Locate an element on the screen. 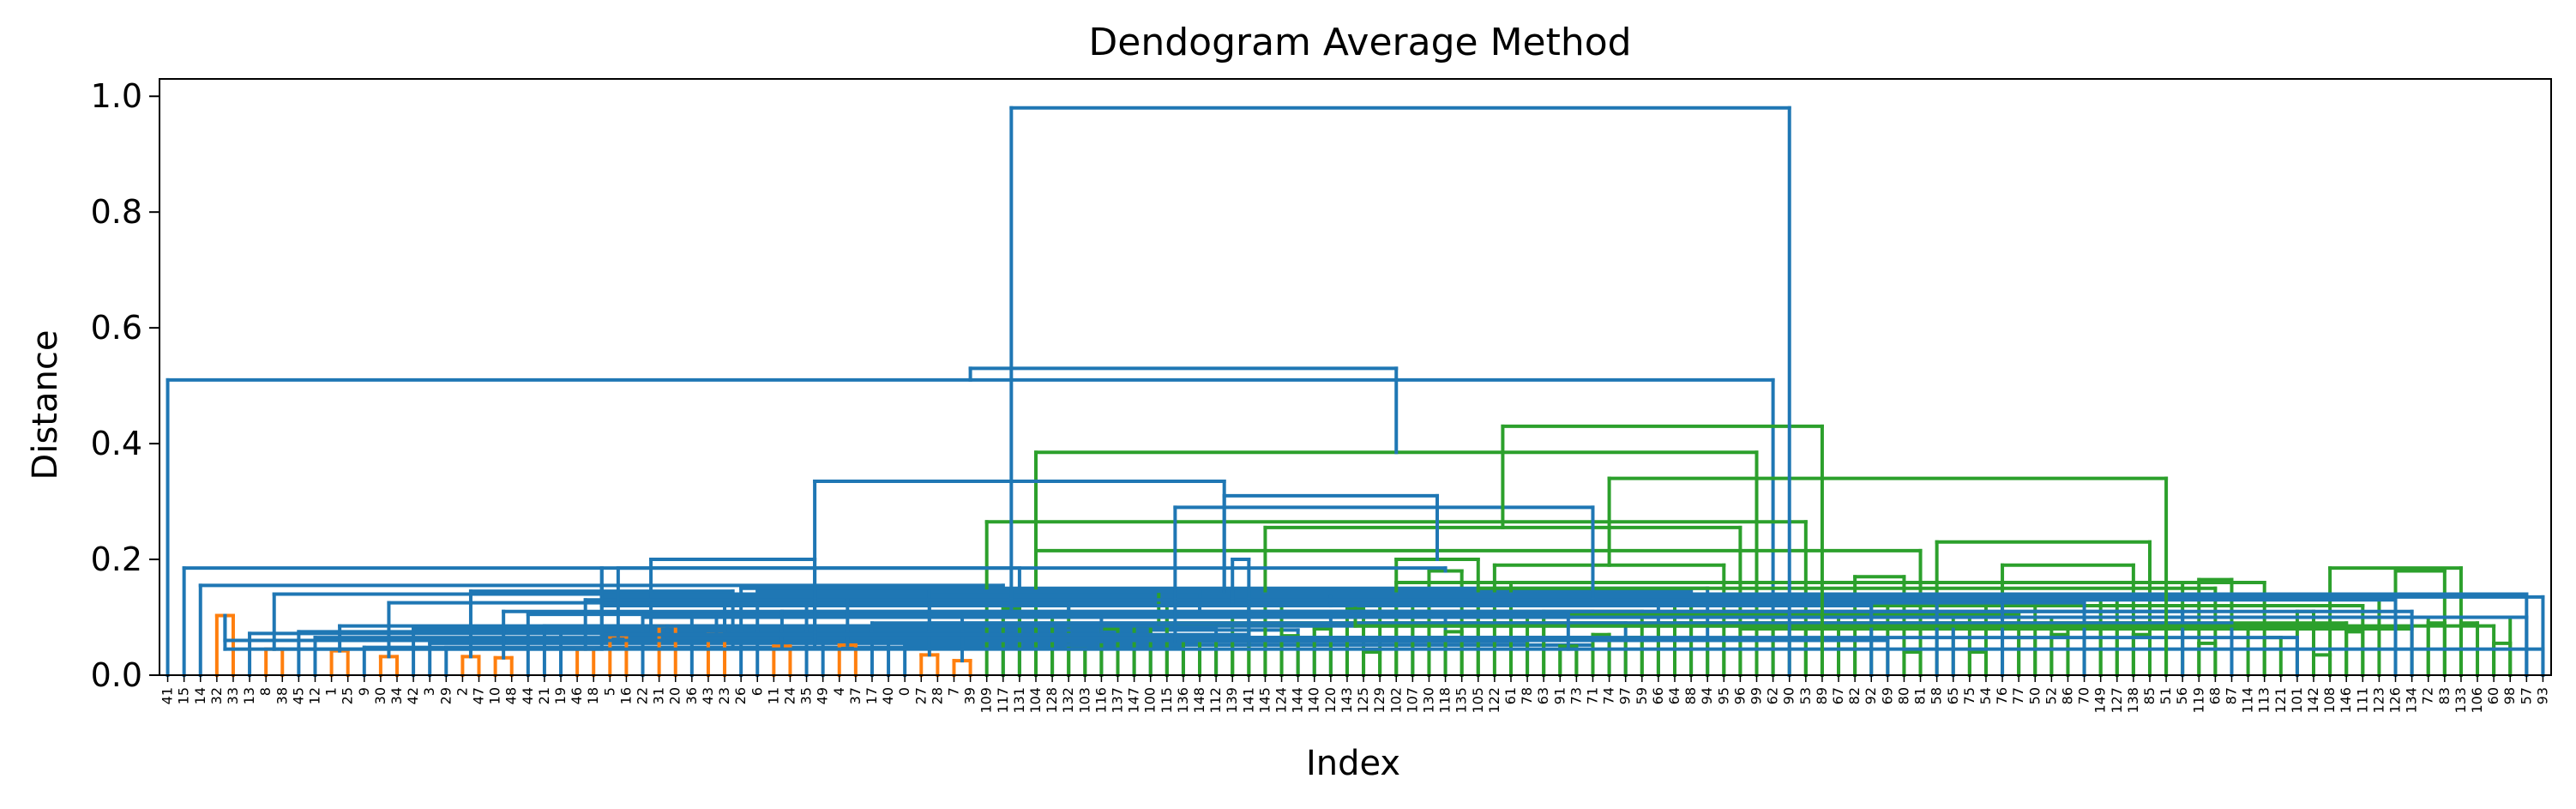 This screenshot has height=809, width=2576. leaf-label: 22 is located at coordinates (643, 695).